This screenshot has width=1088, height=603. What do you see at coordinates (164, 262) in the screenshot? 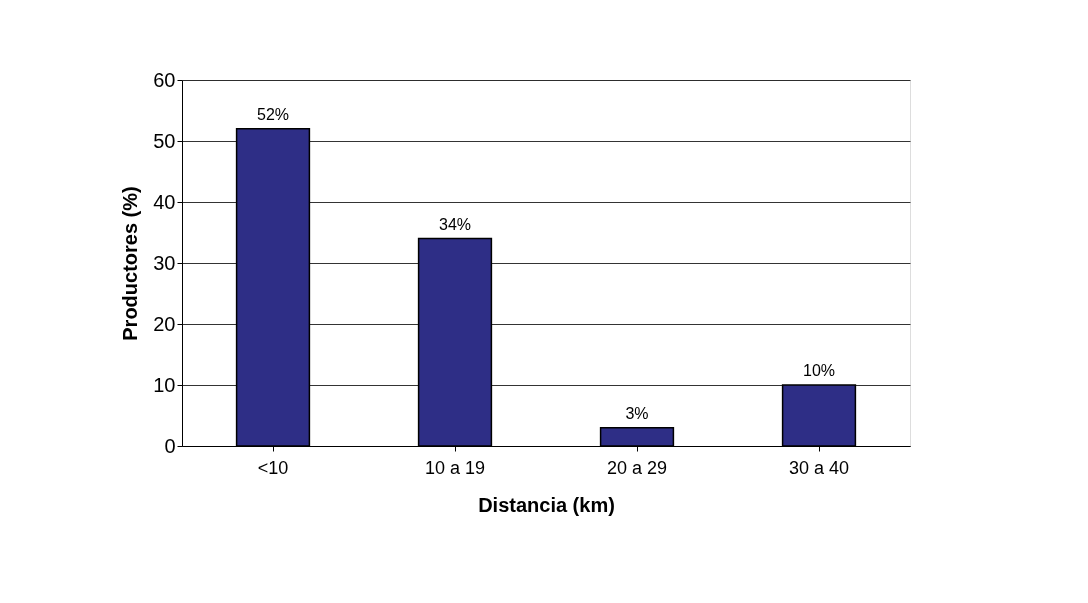
I see `y-tick-label: 30` at bounding box center [164, 262].